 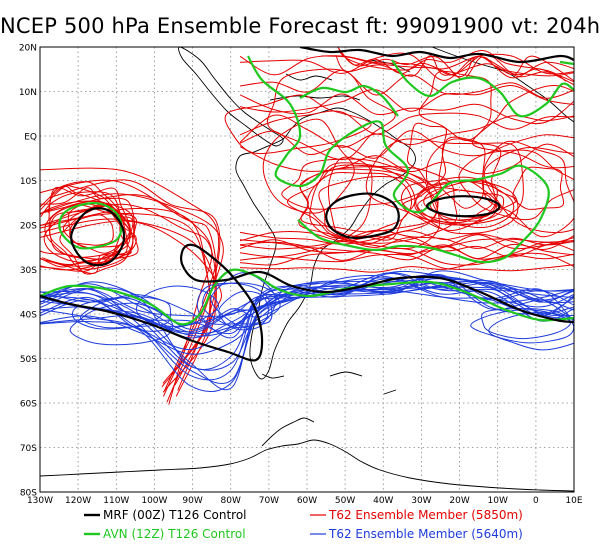 What do you see at coordinates (78, 501) in the screenshot?
I see `longitude-label: 120W` at bounding box center [78, 501].